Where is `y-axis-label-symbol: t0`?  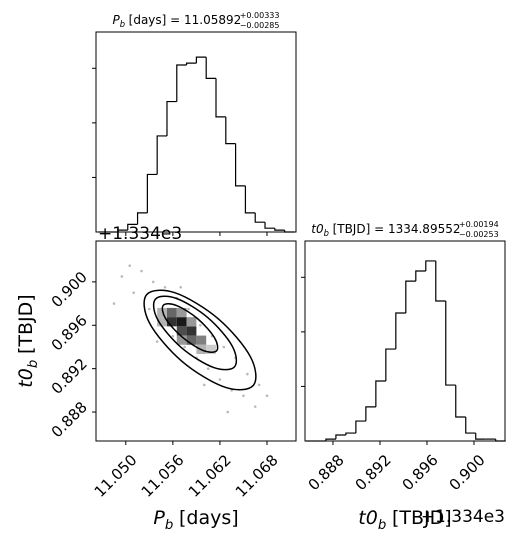 y-axis-label-symbol: t0 is located at coordinates (26, 378).